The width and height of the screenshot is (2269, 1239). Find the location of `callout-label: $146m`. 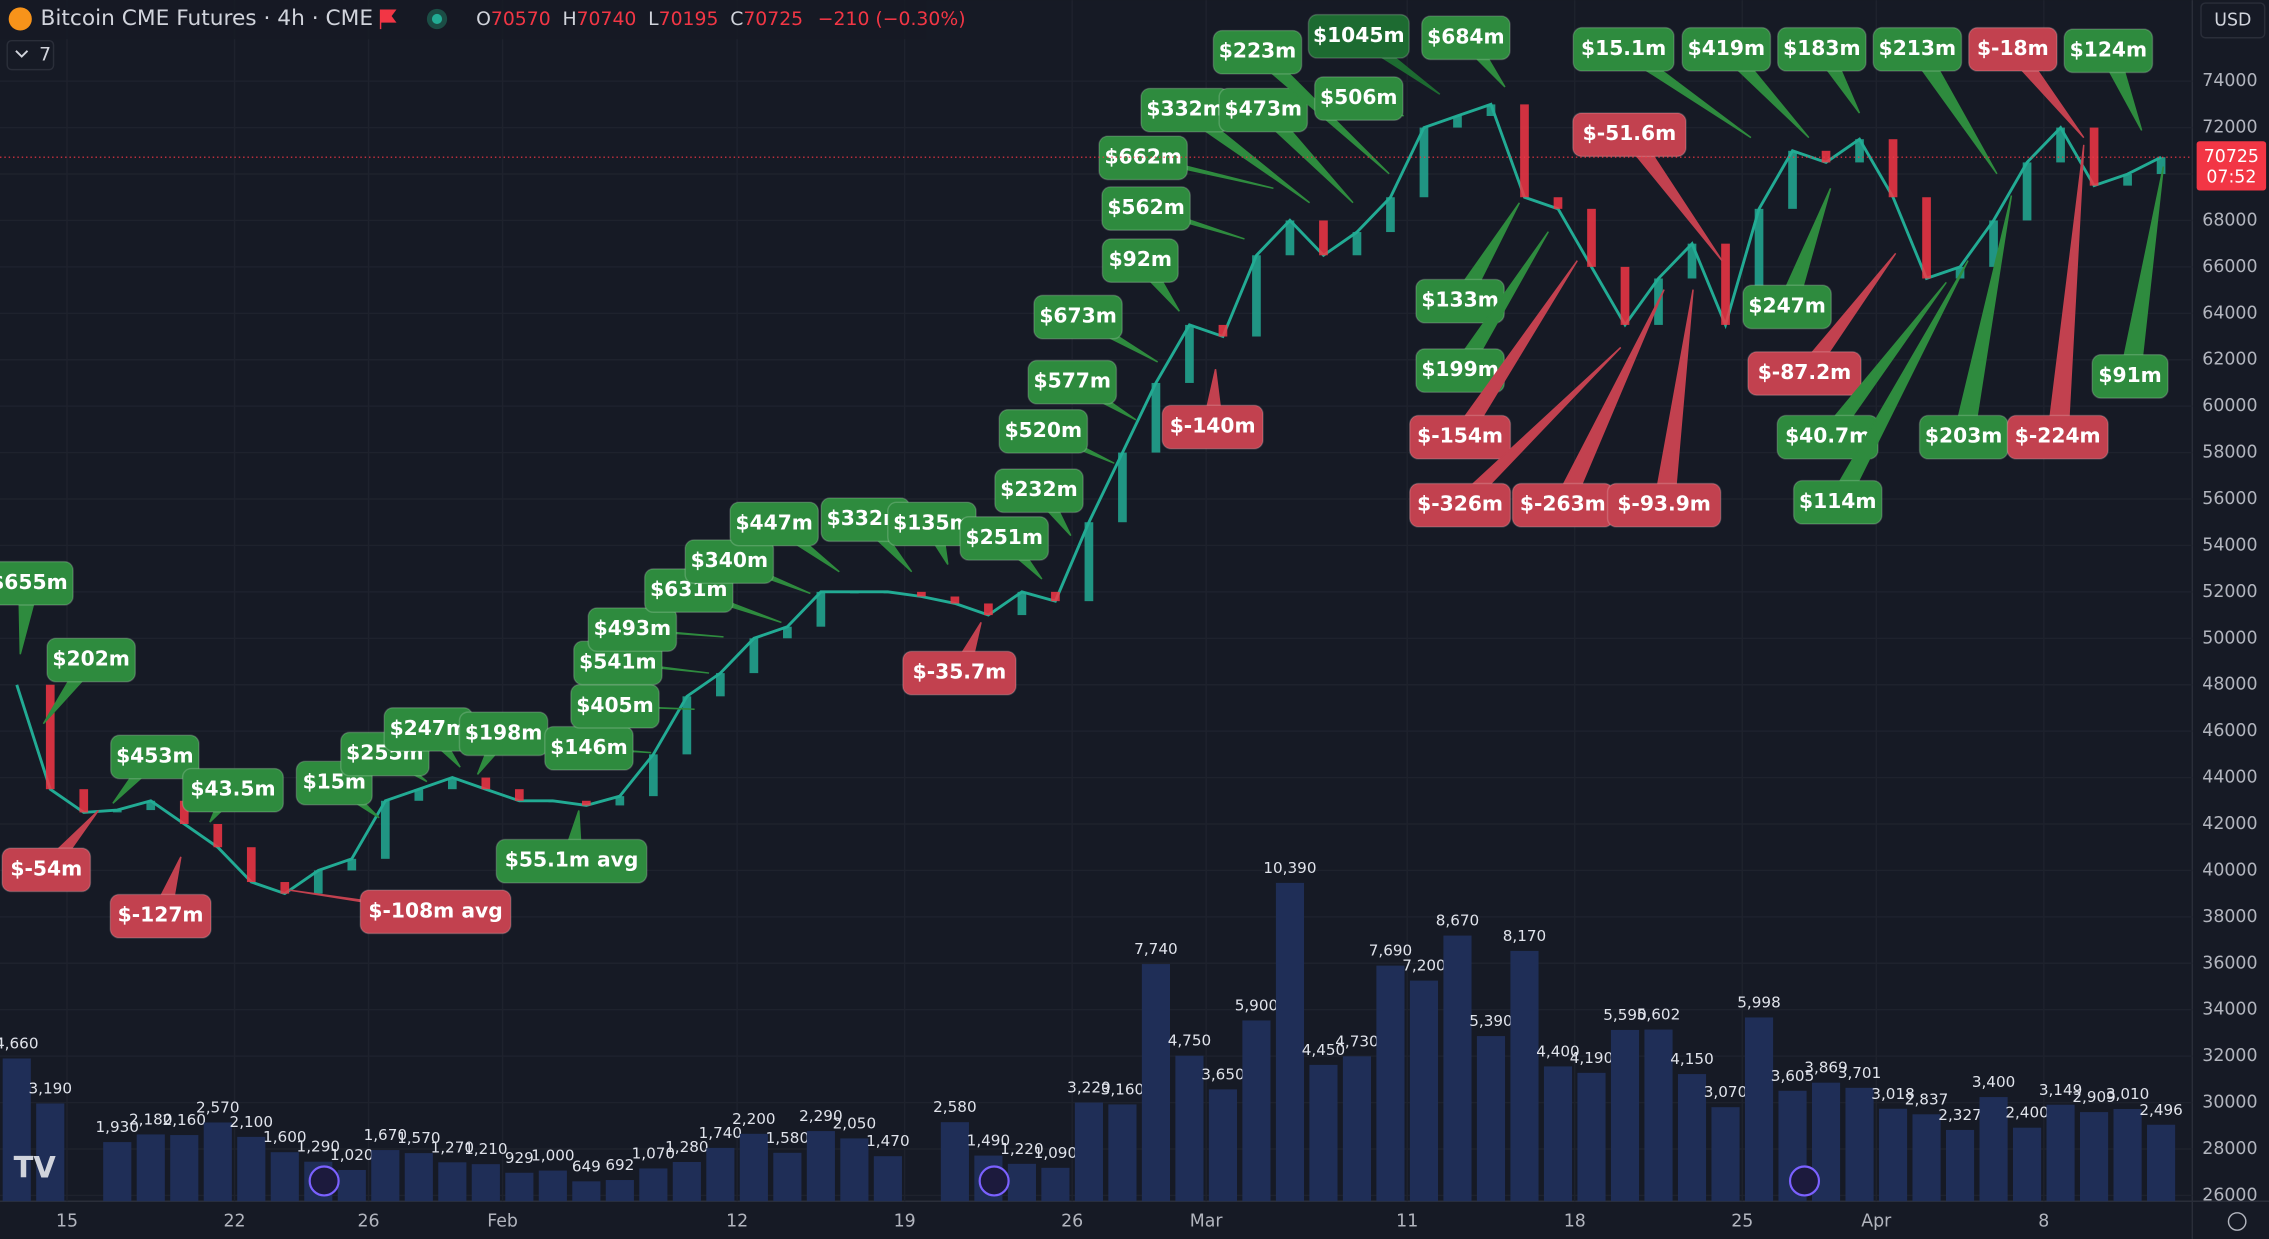

callout-label: $146m is located at coordinates (588, 747).